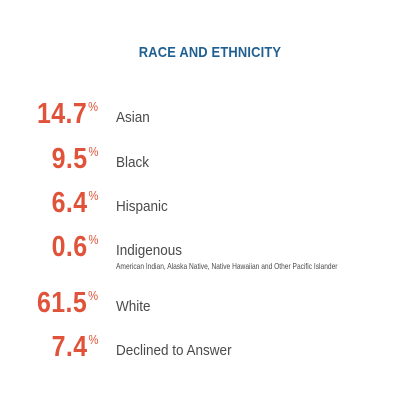 The width and height of the screenshot is (420, 420). Describe the element at coordinates (133, 162) in the screenshot. I see `stat-label: Black` at that location.